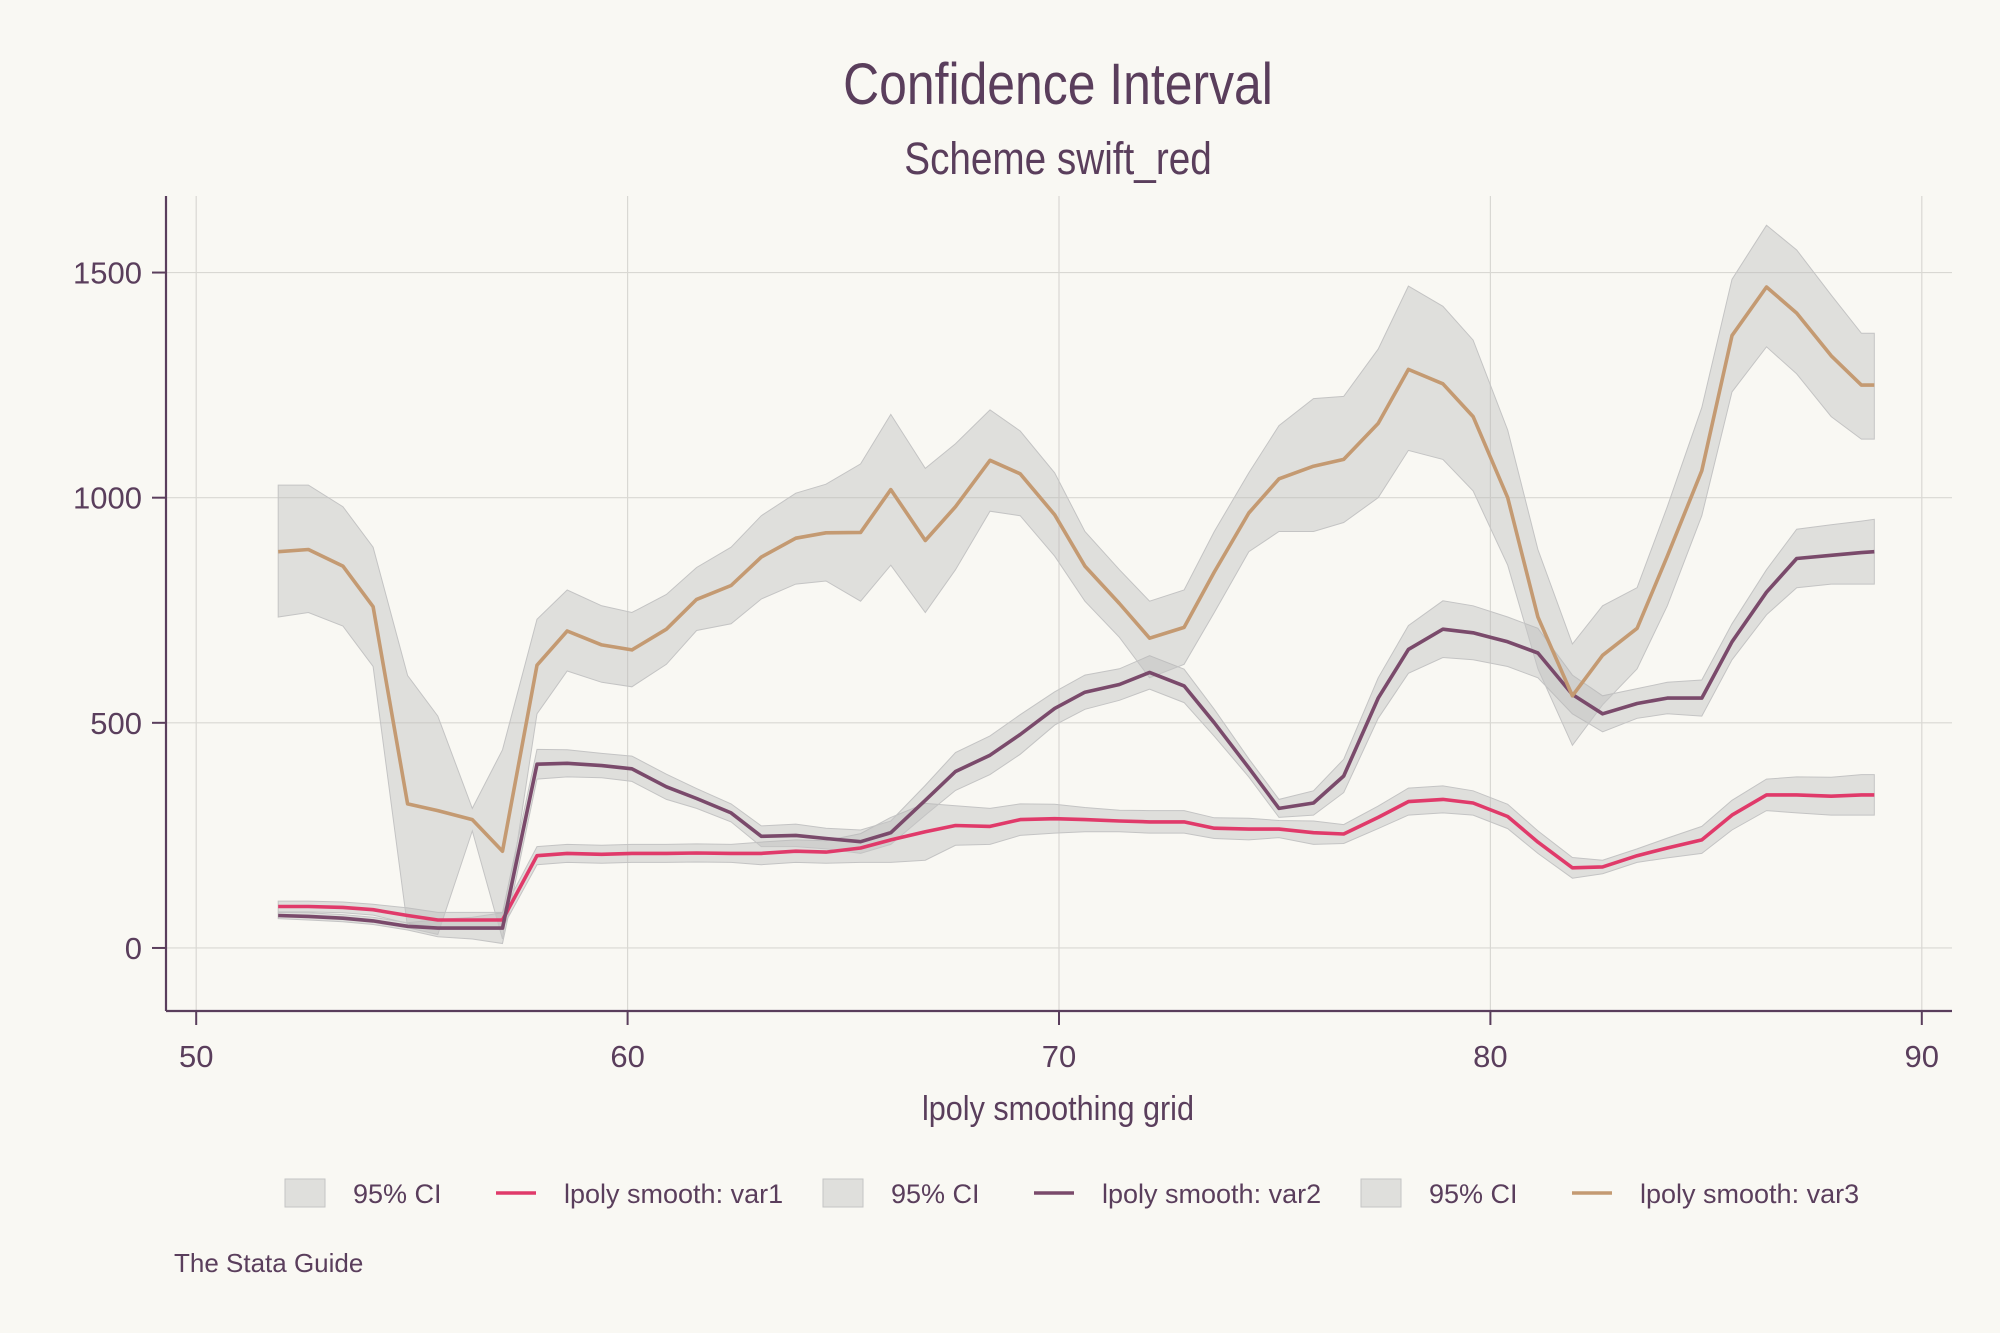 This screenshot has width=2000, height=1333. What do you see at coordinates (116, 723) in the screenshot?
I see `y-tick-label-500: 500` at bounding box center [116, 723].